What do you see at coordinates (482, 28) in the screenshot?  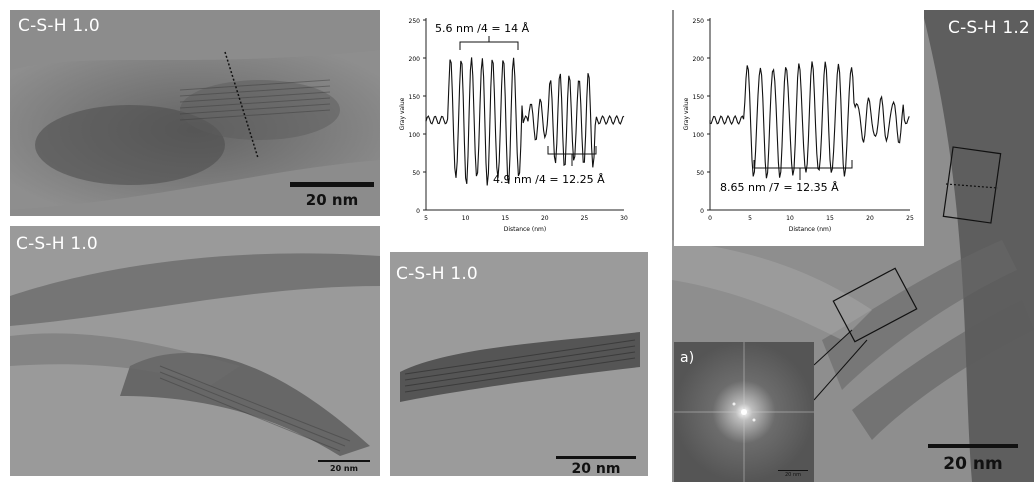 I see `annotation-top: 5.6 nm /4 = 14 Å` at bounding box center [482, 28].